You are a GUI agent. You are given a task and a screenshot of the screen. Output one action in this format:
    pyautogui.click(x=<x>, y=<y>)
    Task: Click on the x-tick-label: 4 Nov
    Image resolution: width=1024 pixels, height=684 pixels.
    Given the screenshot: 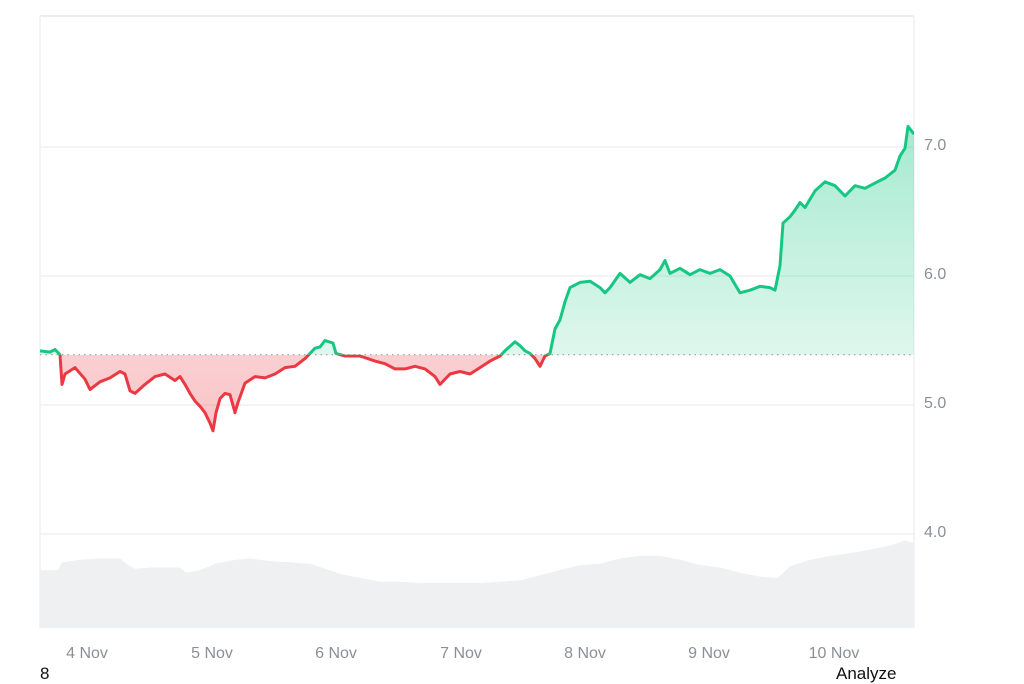 What is the action you would take?
    pyautogui.click(x=87, y=653)
    